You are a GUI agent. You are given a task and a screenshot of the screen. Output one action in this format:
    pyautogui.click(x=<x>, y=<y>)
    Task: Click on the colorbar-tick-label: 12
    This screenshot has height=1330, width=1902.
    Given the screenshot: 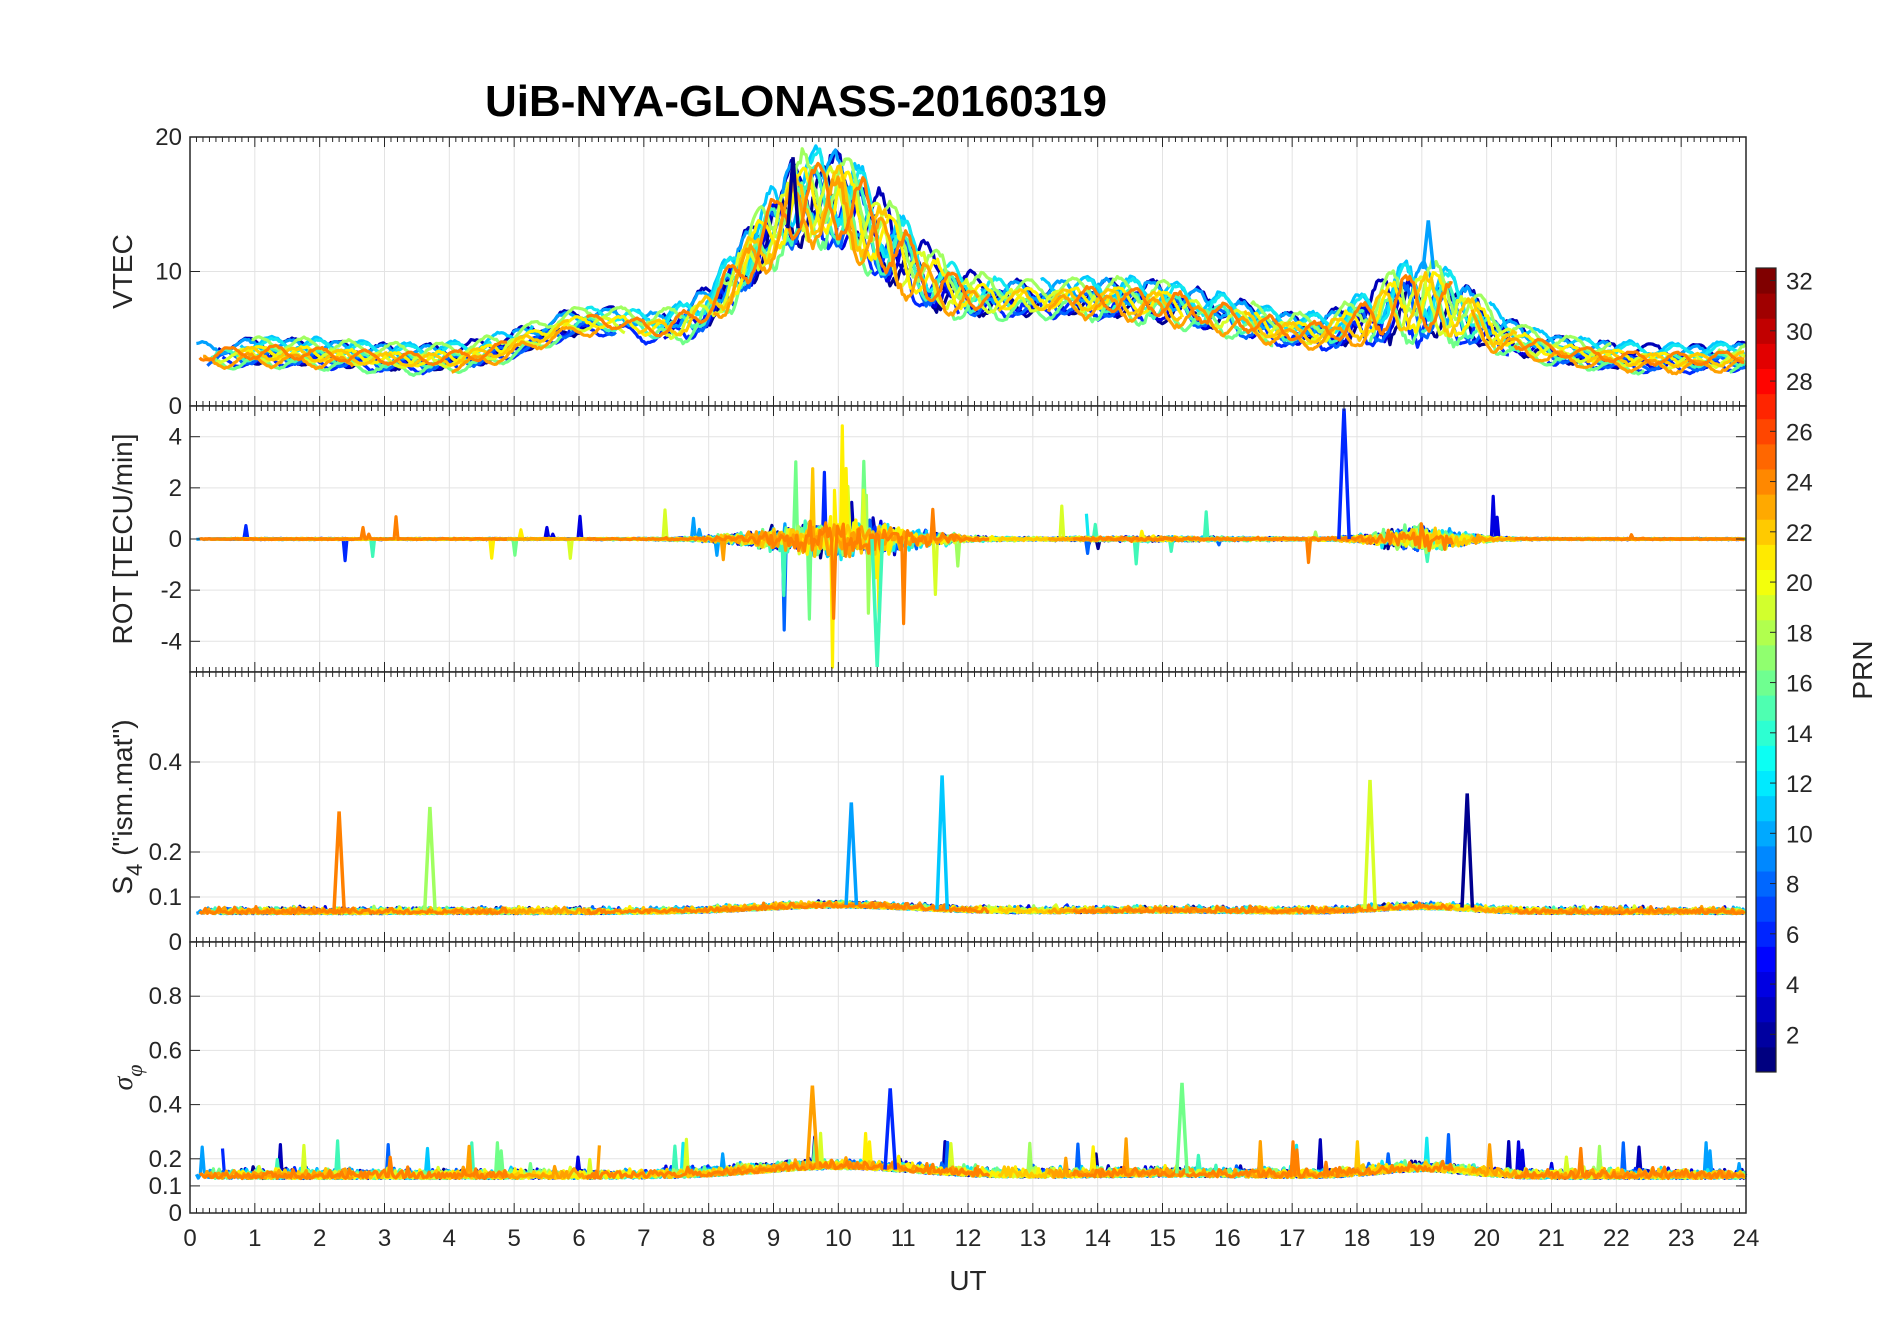 What is the action you would take?
    pyautogui.click(x=1799, y=784)
    